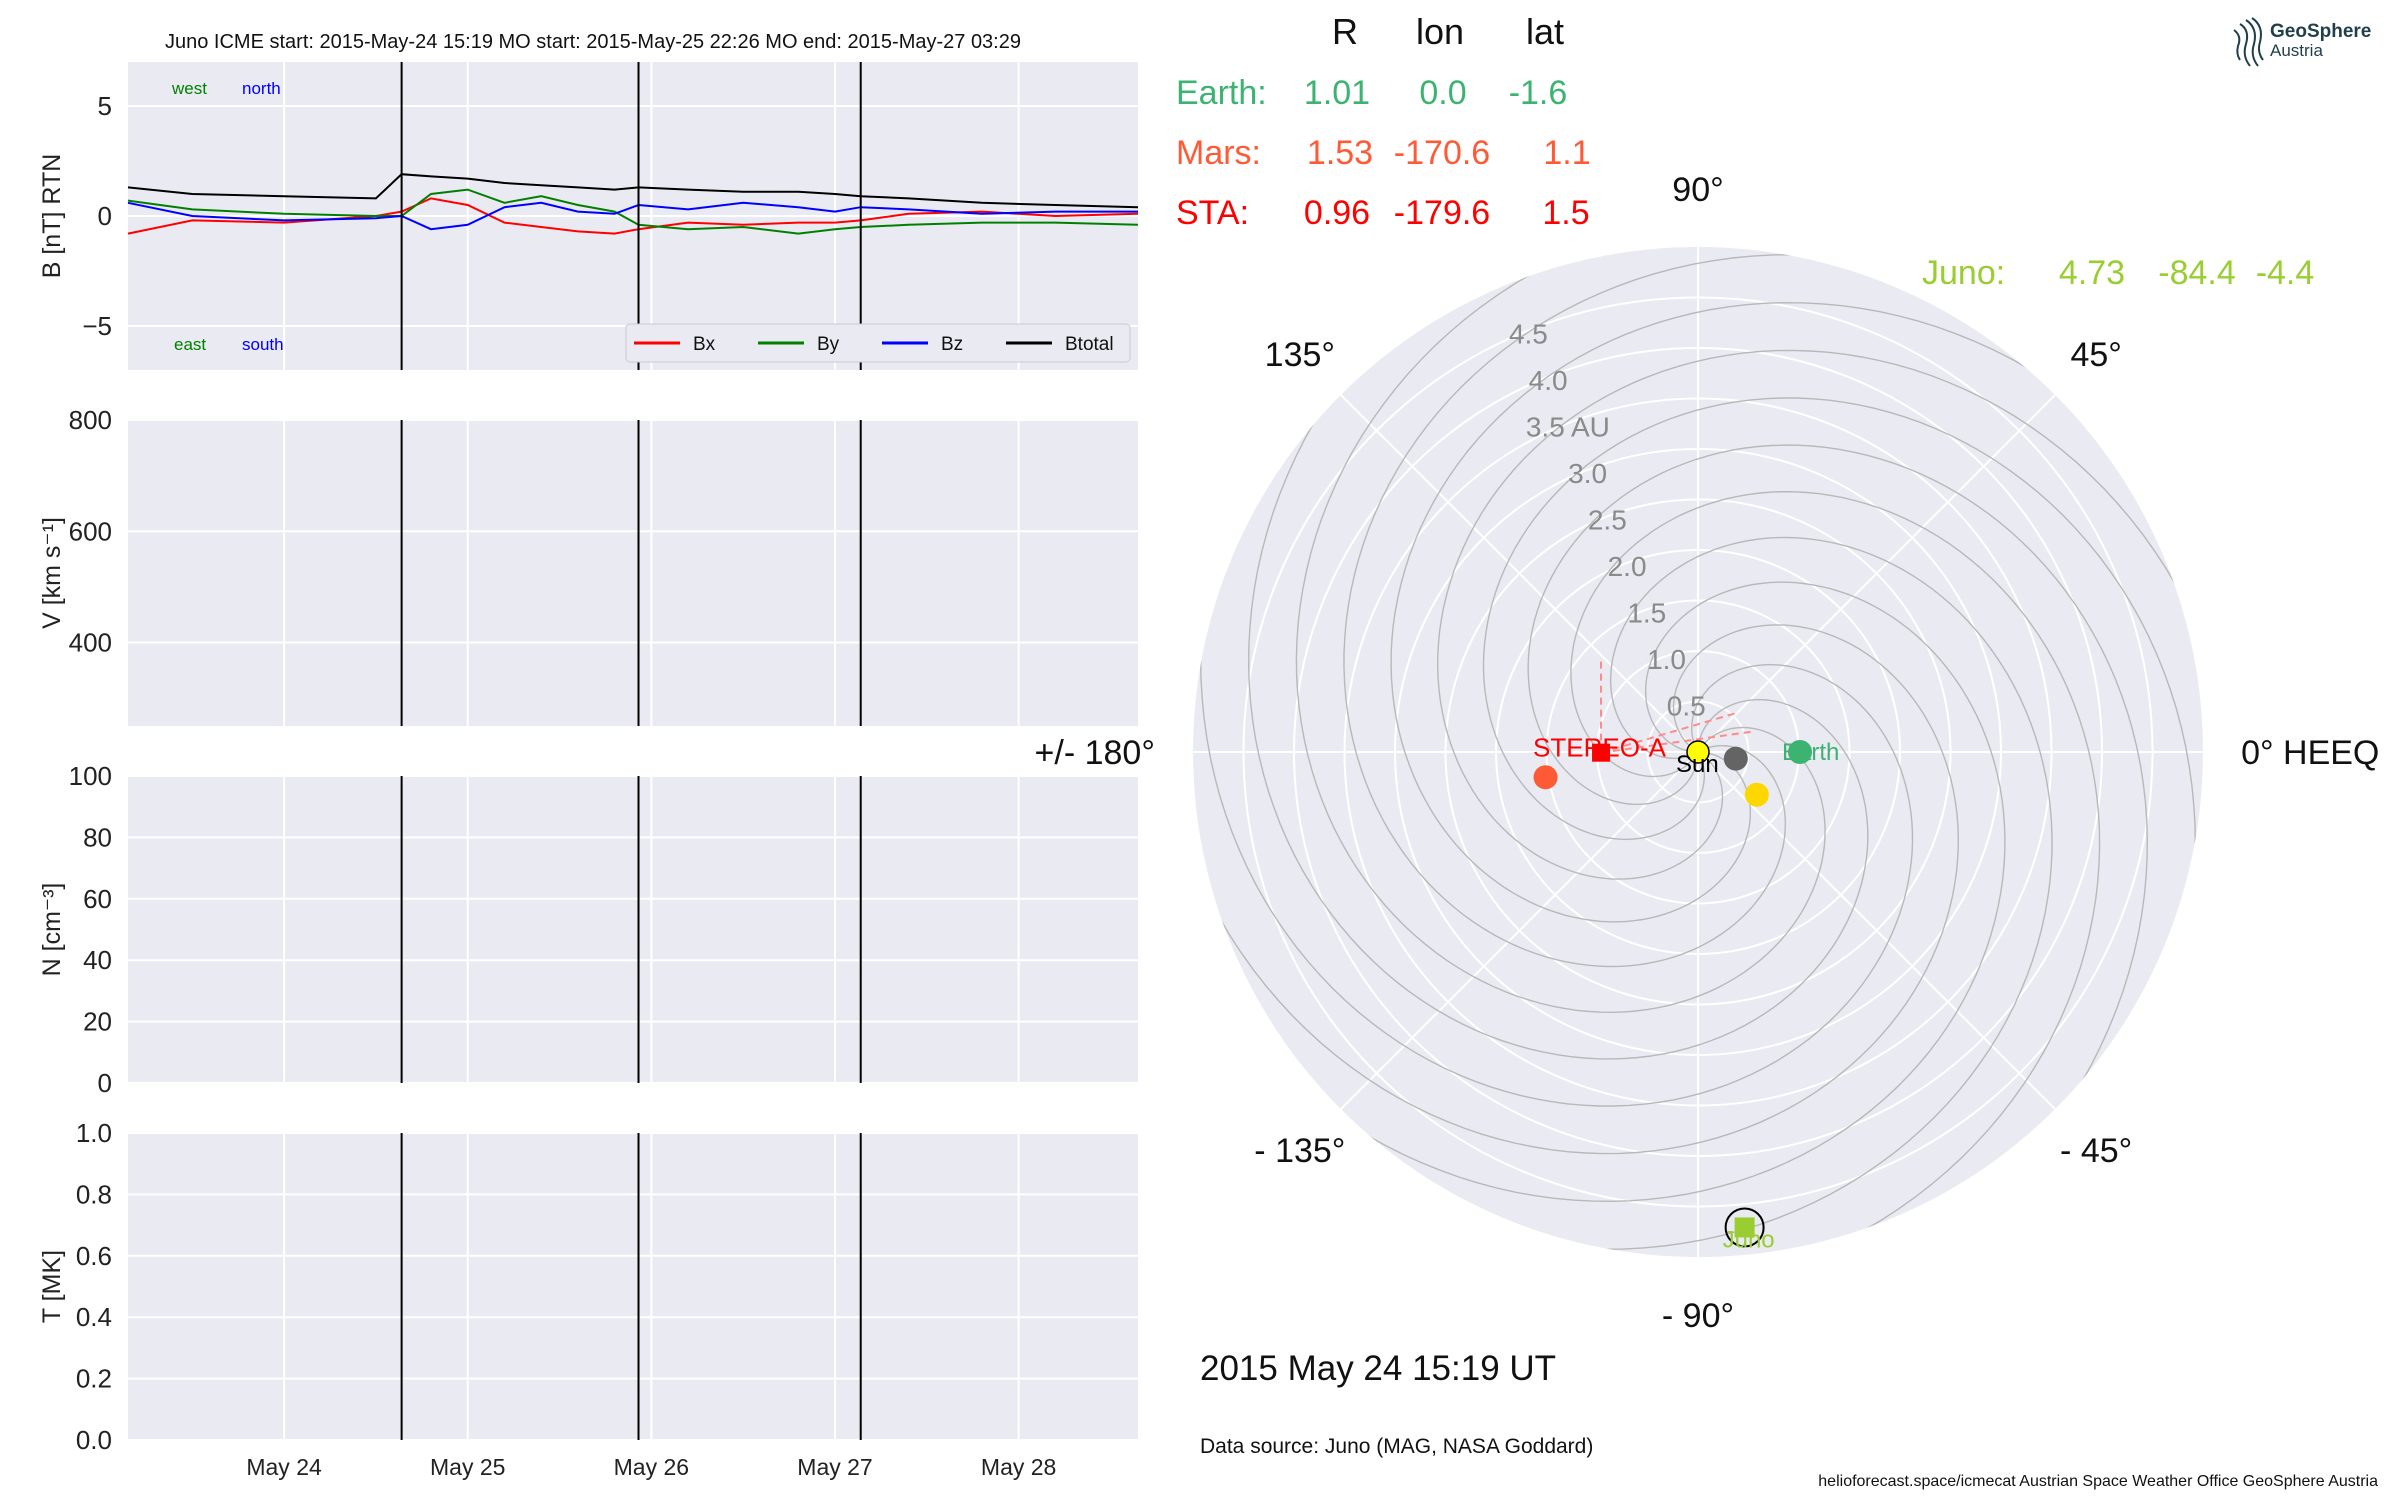 This screenshot has height=1500, width=2400. What do you see at coordinates (1568, 427) in the screenshot?
I see `polar-r-tick-label: 3.5 AU` at bounding box center [1568, 427].